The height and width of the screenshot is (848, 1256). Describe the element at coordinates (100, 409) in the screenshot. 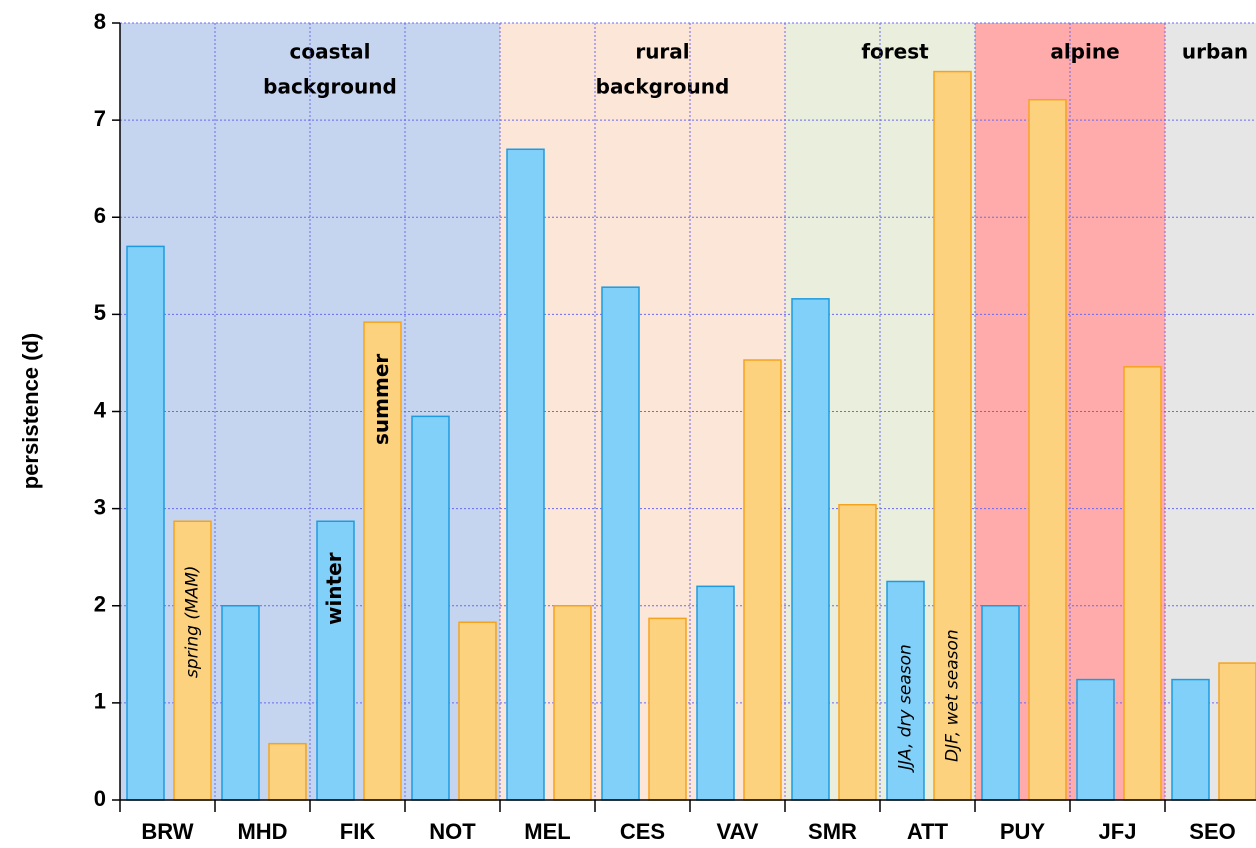

I see `y-tick-label: 4` at that location.